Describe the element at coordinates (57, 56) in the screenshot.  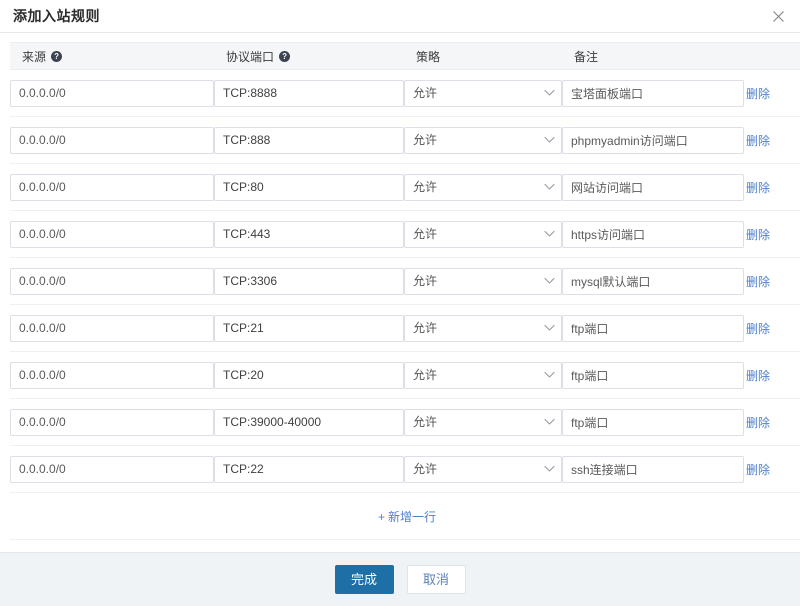
I see `help-icon-source: ?` at that location.